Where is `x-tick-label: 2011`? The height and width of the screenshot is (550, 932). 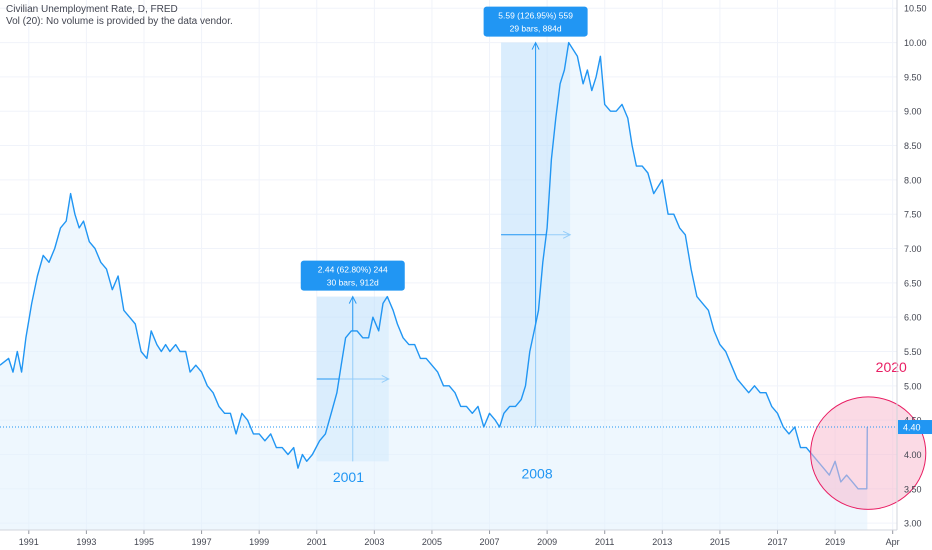 x-tick-label: 2011 is located at coordinates (604, 542).